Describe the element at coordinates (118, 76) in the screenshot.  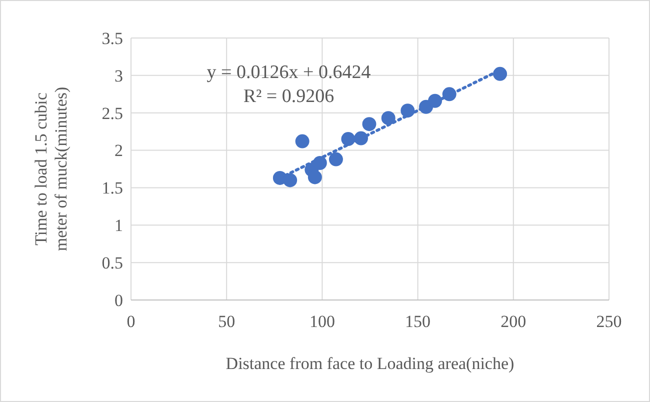
I see `y-tick-label: 3` at that location.